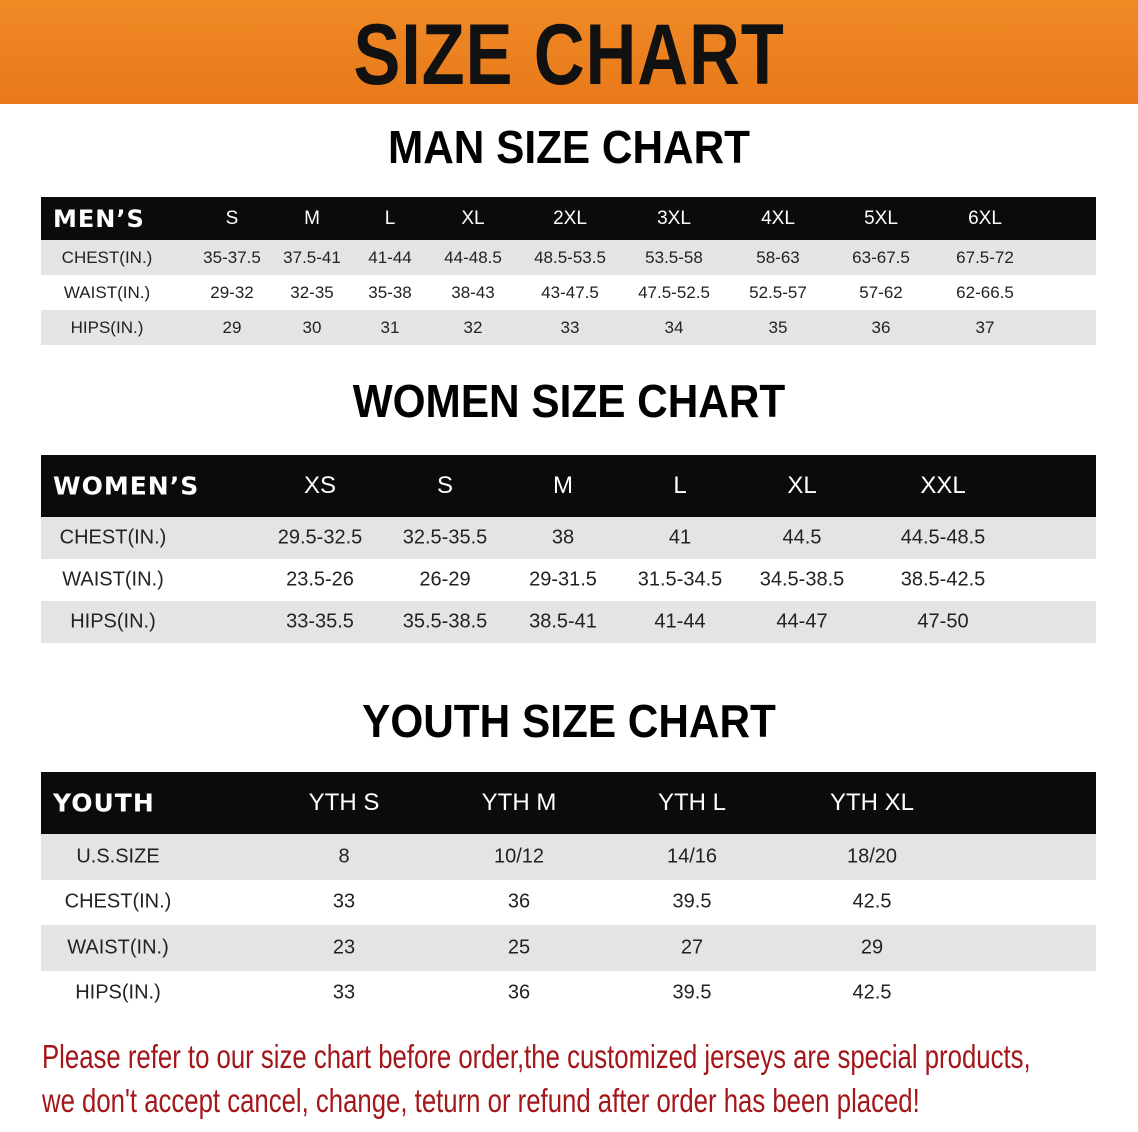  What do you see at coordinates (568, 902) in the screenshot?
I see `table-row: CHEST(IN.) 33 36 39.5 42.5` at bounding box center [568, 902].